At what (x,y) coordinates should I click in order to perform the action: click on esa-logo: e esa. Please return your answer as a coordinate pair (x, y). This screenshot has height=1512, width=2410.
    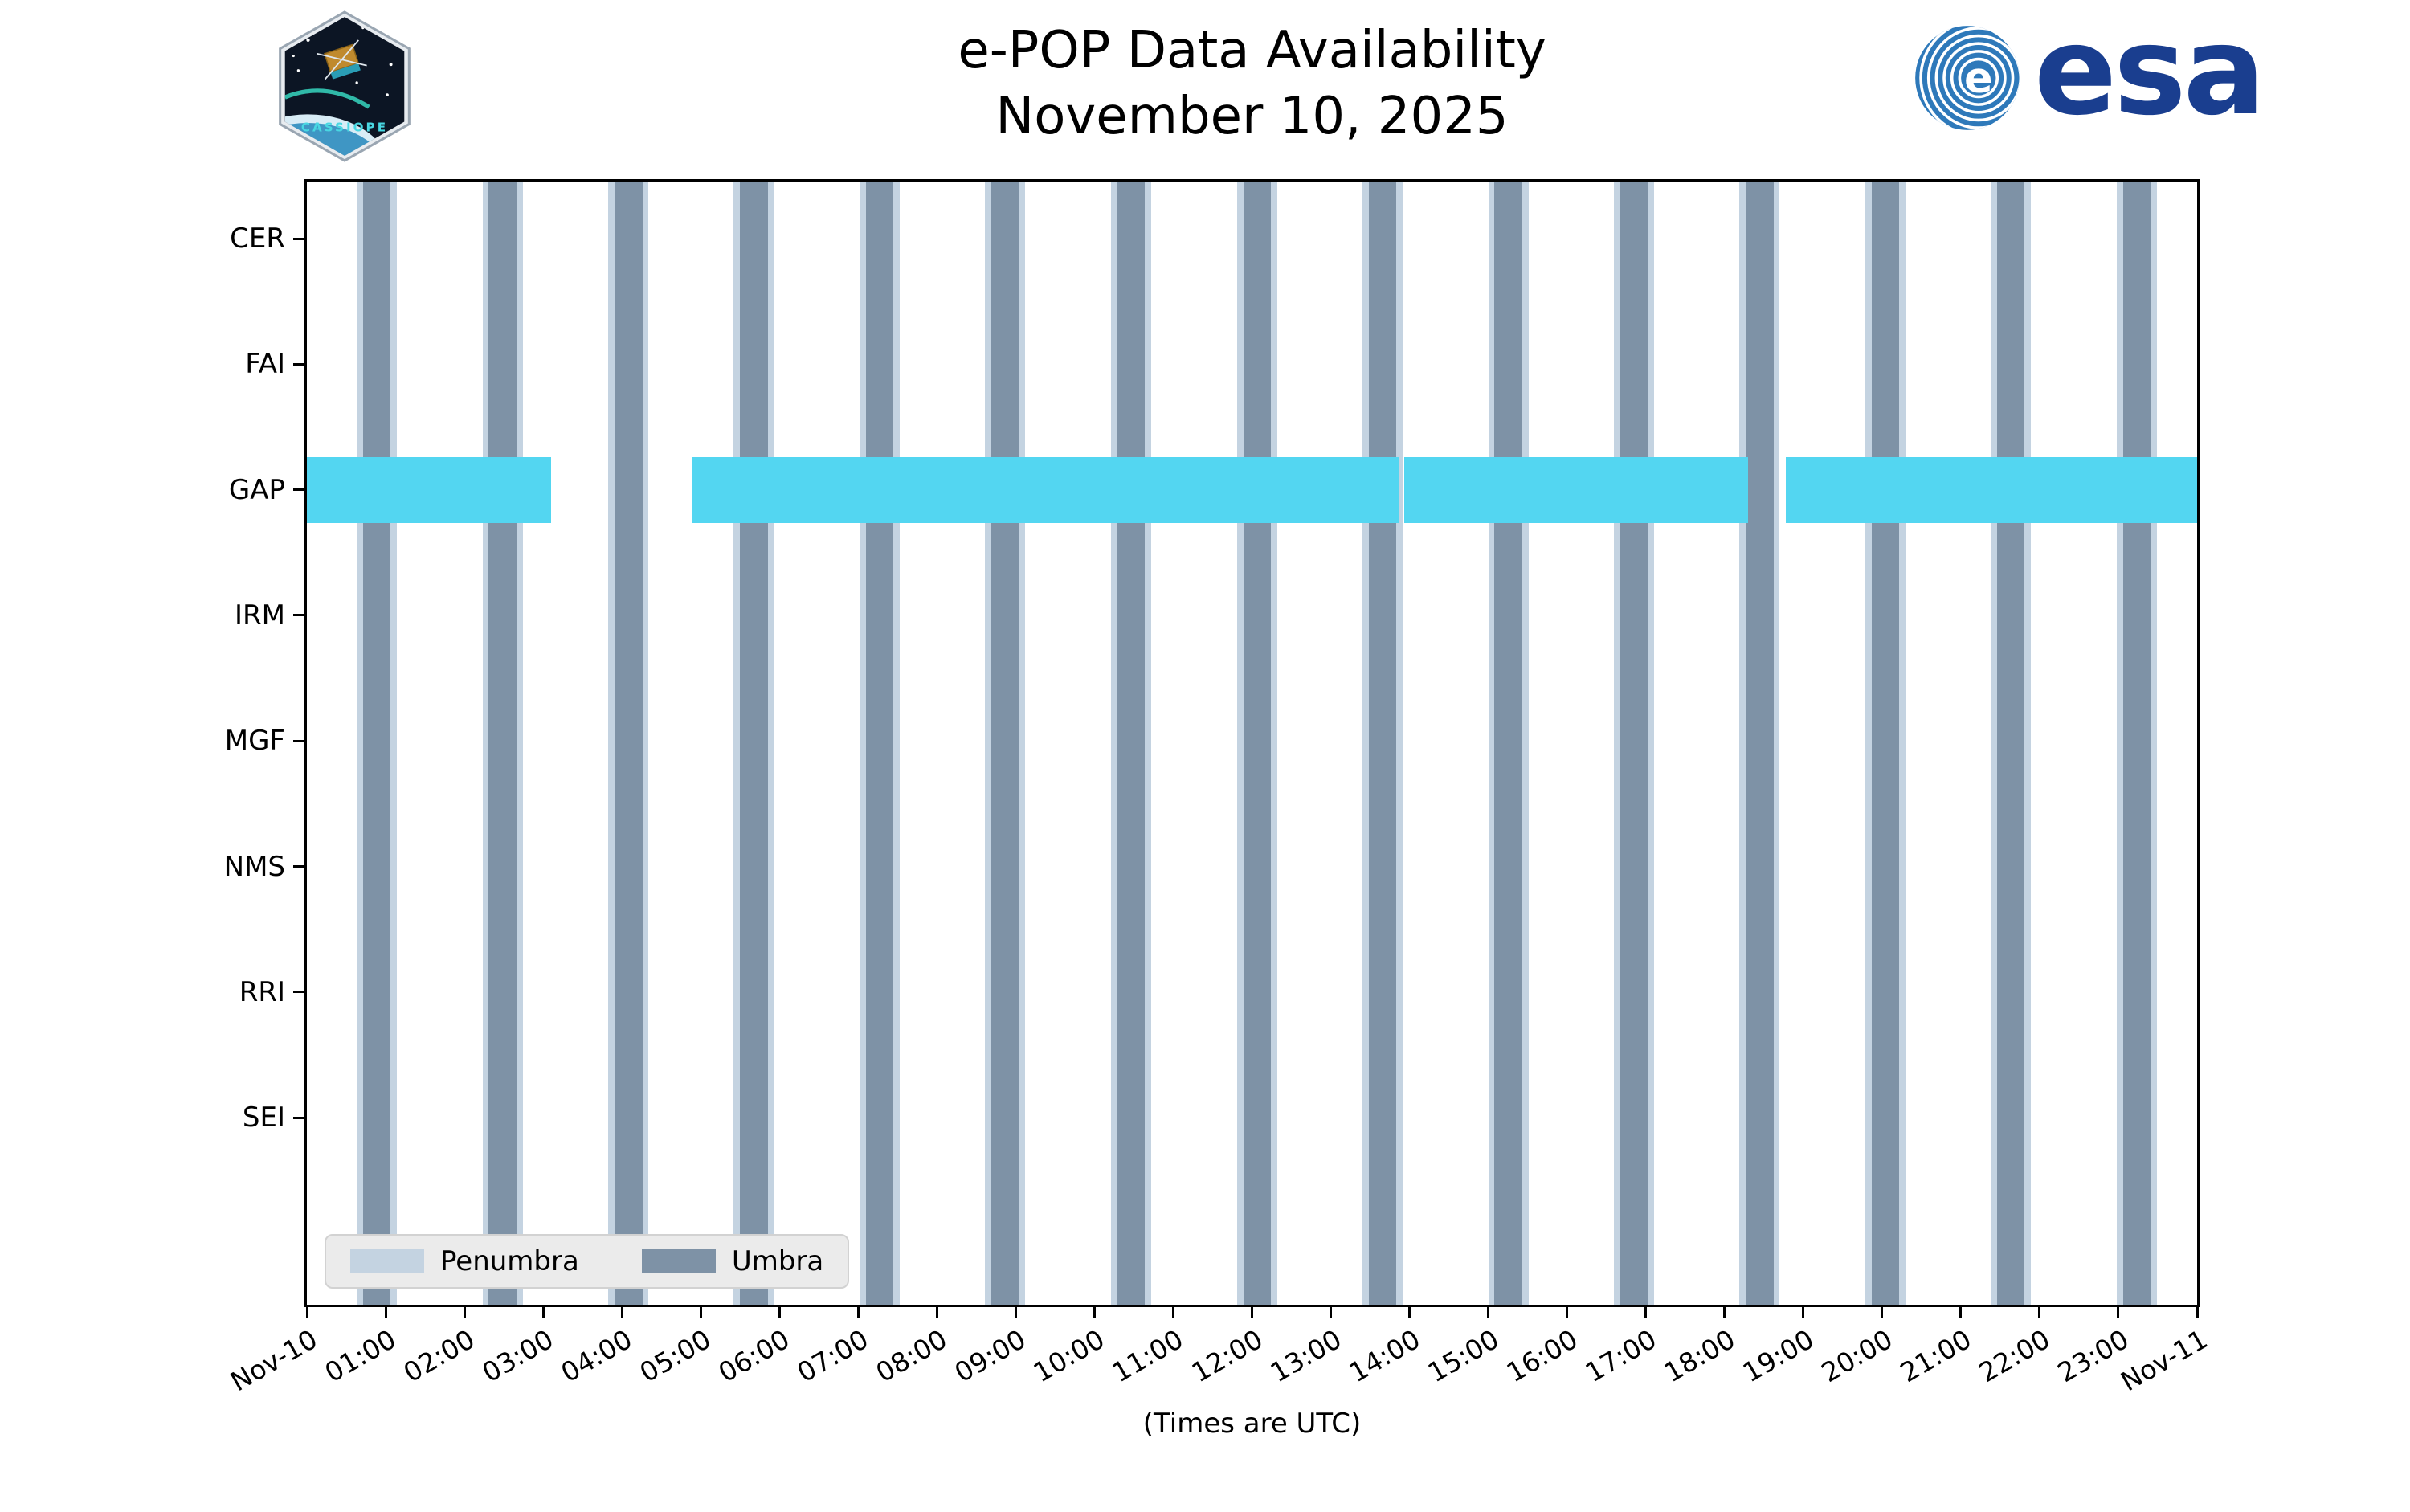
    Looking at the image, I should click on (2088, 71).